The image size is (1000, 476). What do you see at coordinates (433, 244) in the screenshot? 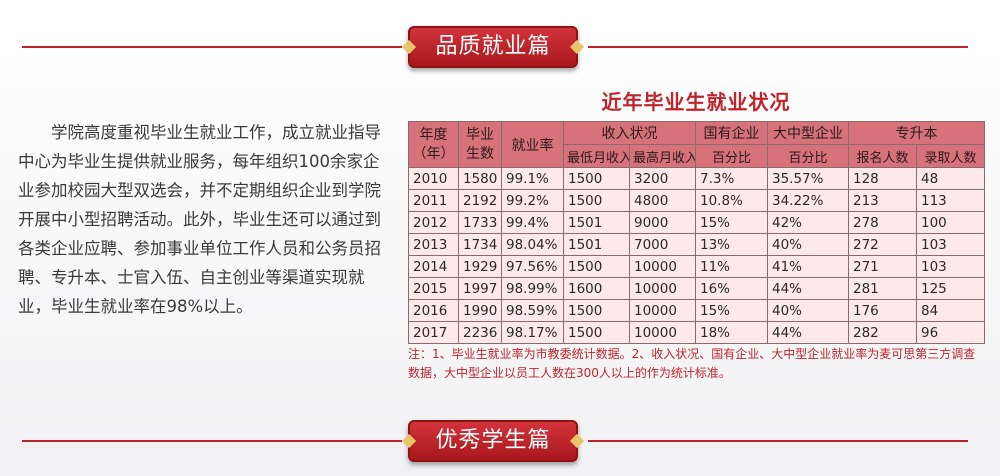
I see `cell-year: 2013` at bounding box center [433, 244].